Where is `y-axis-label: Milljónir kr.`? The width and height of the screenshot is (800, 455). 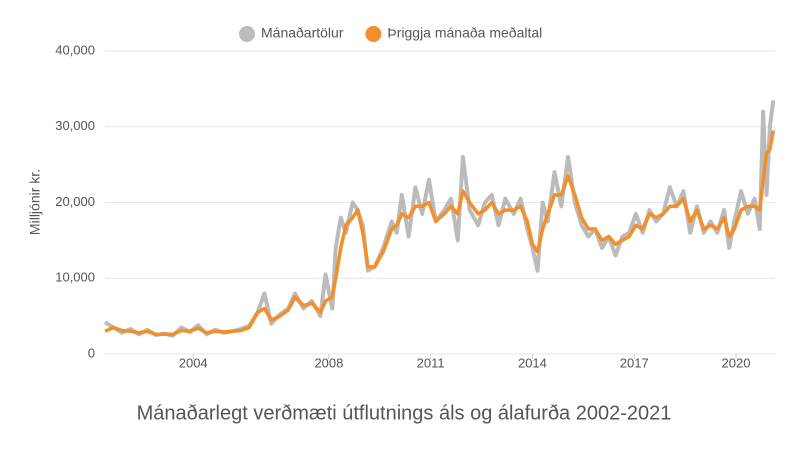
y-axis-label: Milljónir kr. is located at coordinates (35, 202).